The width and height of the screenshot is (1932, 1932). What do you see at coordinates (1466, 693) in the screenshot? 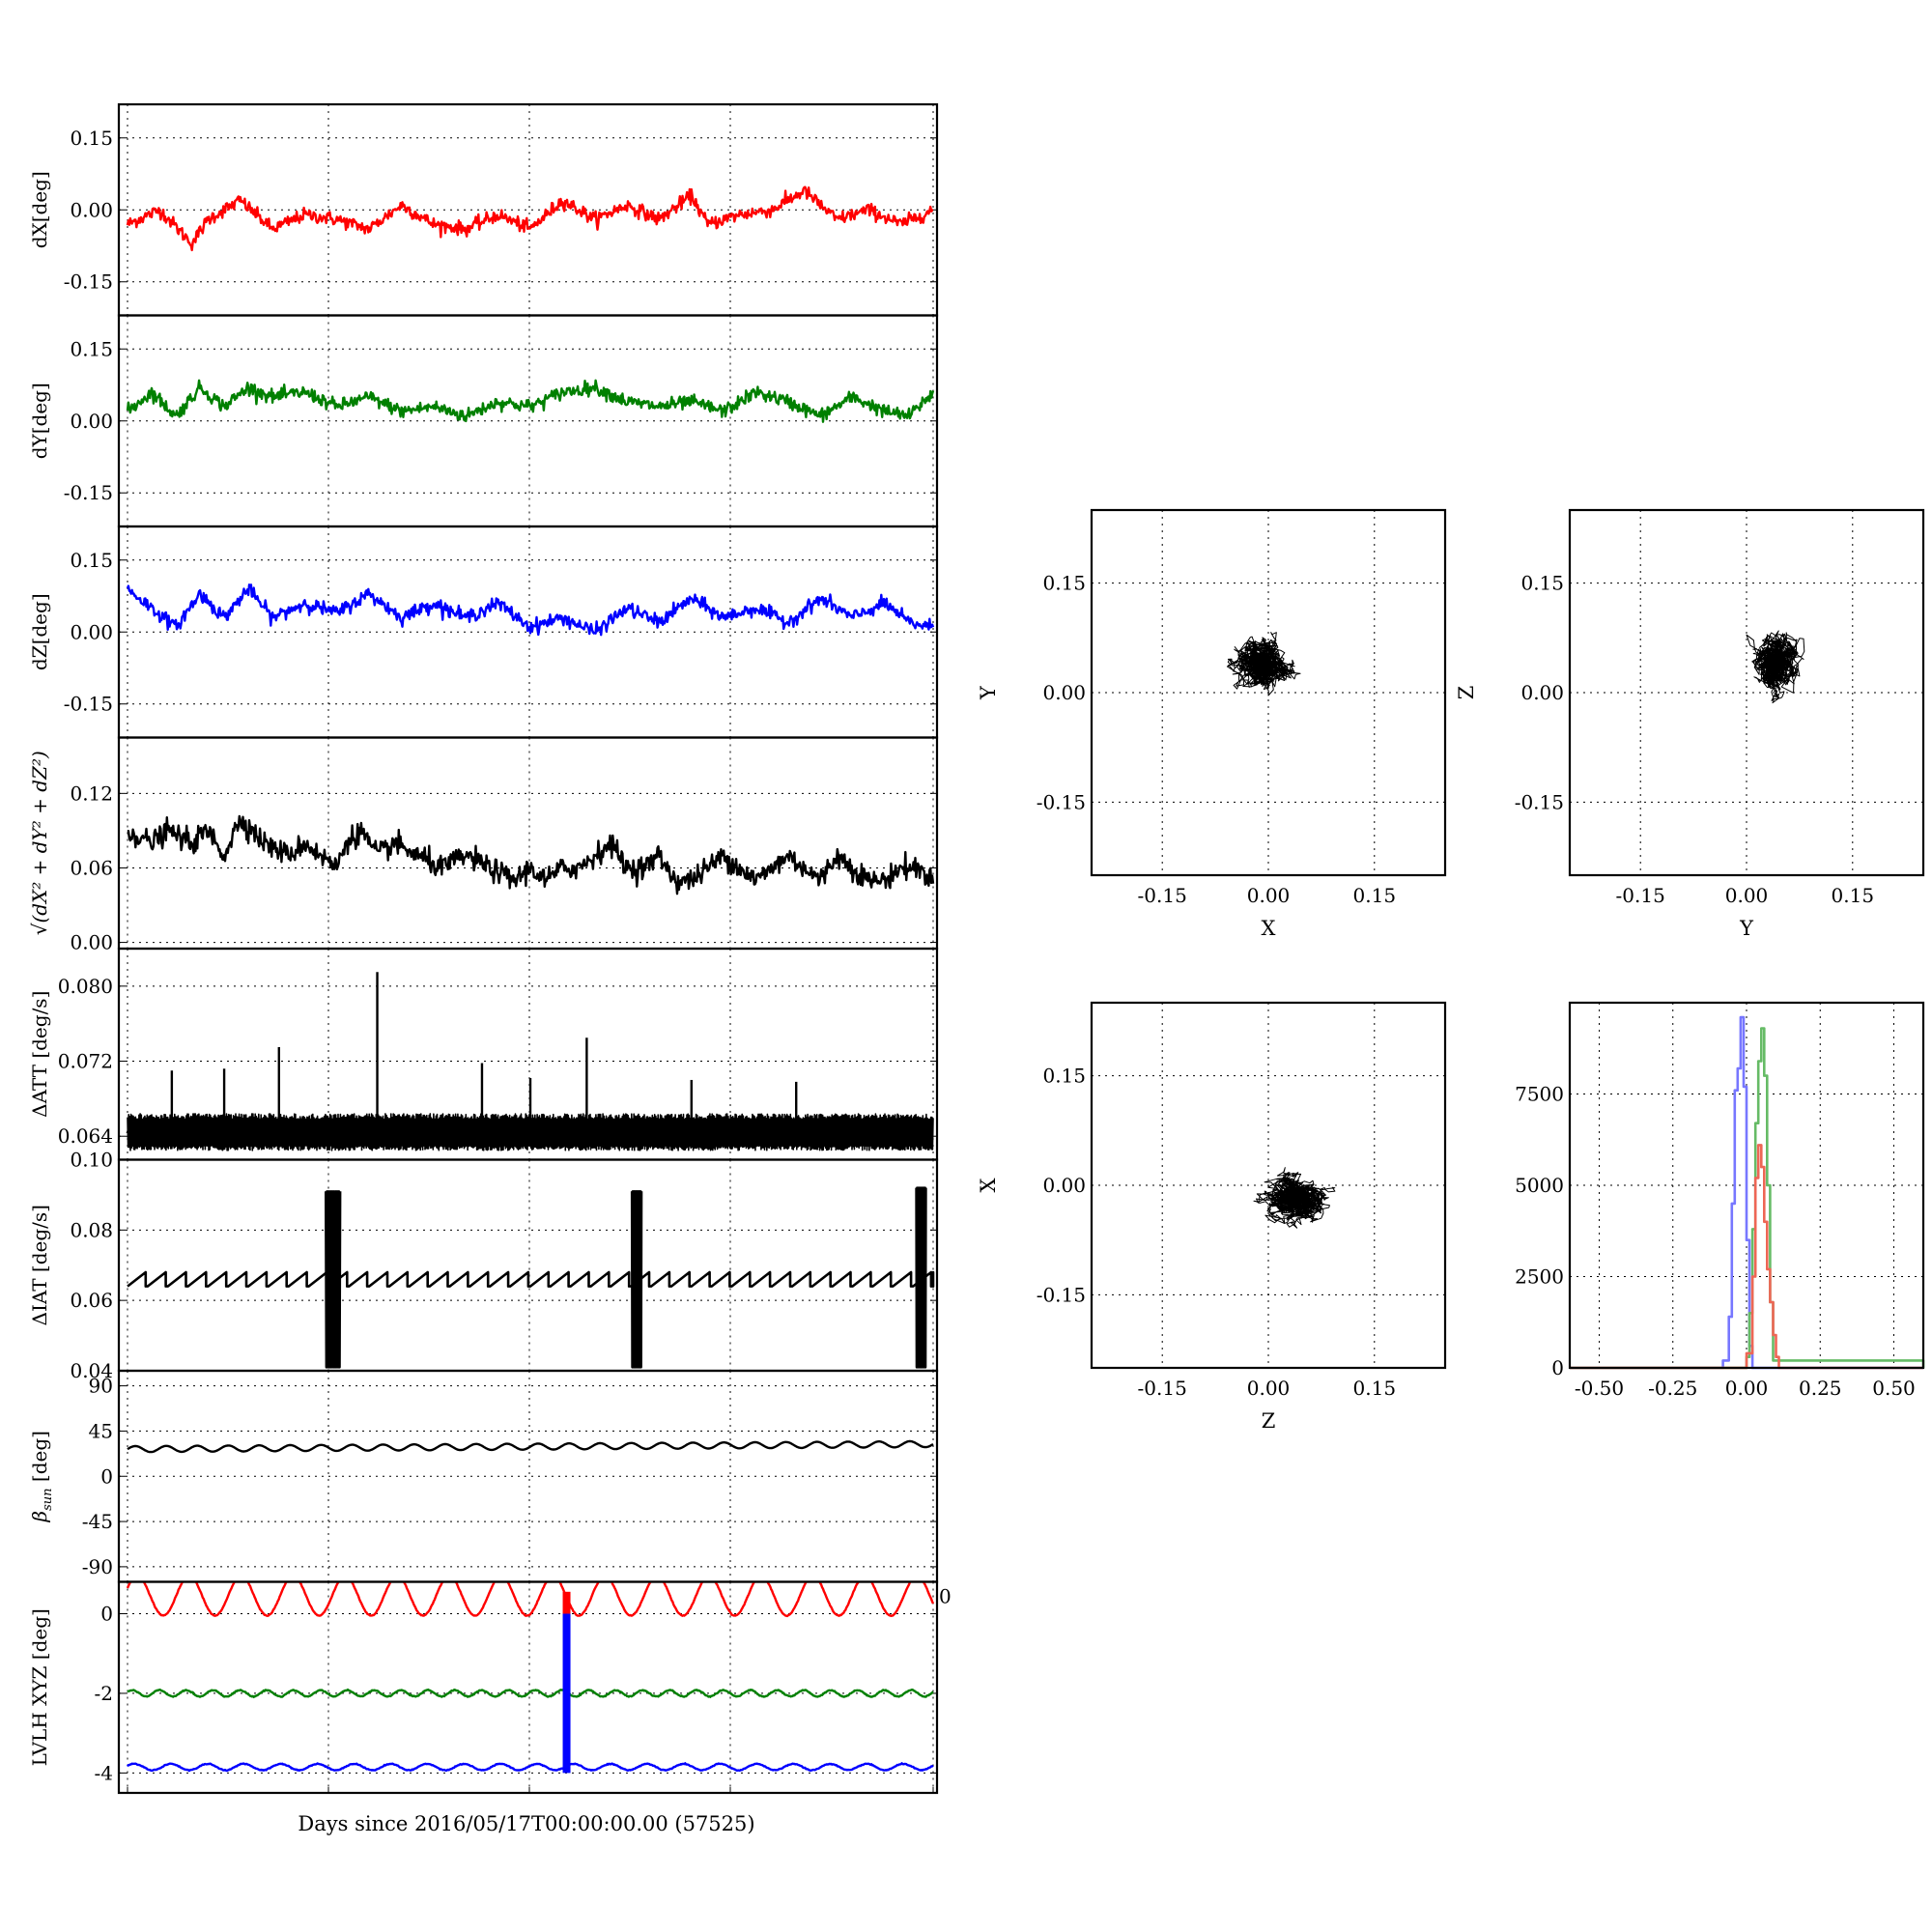
I see `ylabel: Z` at bounding box center [1466, 693].